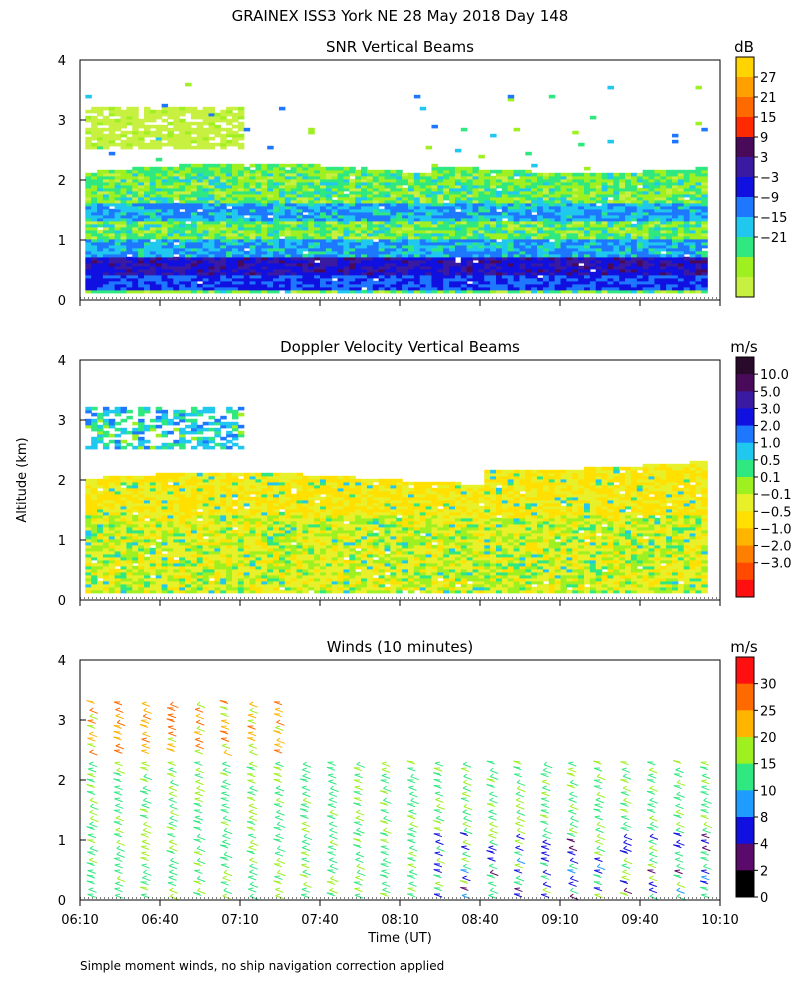 Image resolution: width=800 pixels, height=1000 pixels. Describe the element at coordinates (745, 187) in the screenshot. I see `colorbar-swatch` at that location.